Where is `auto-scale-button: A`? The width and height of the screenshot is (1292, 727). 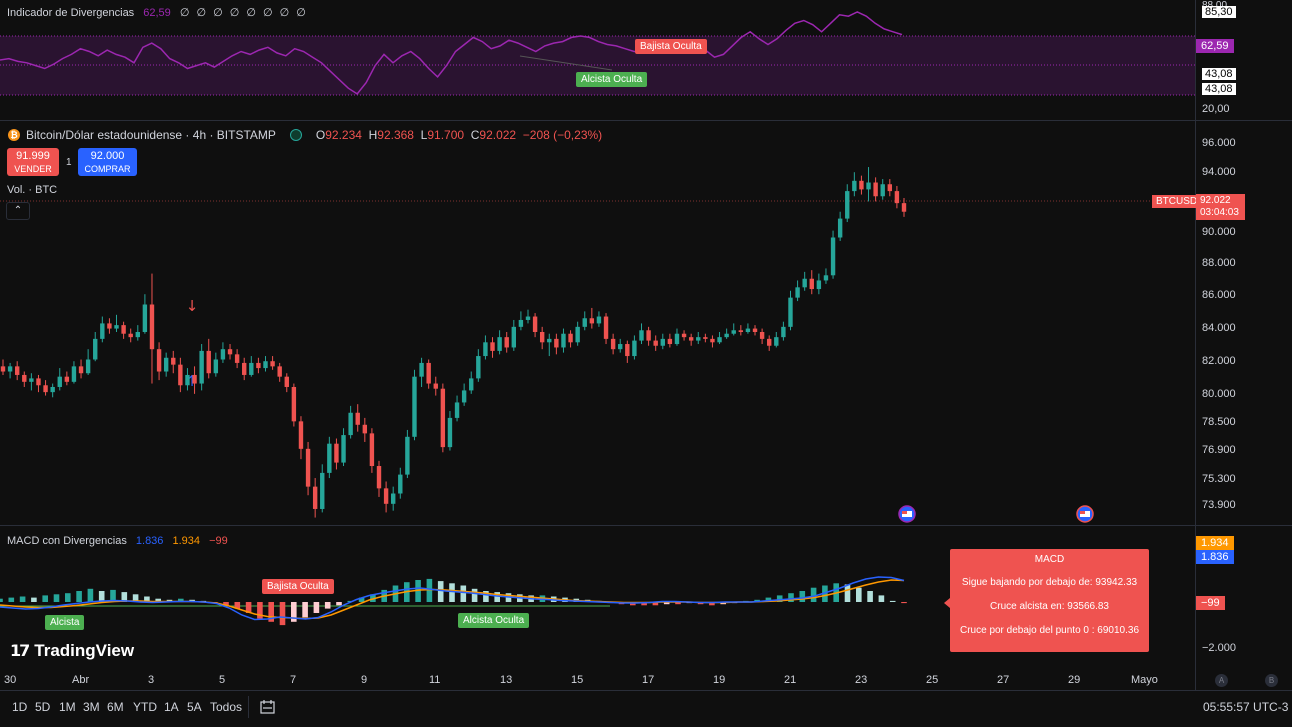
auto-scale-button: A is located at coordinates (1221, 680).